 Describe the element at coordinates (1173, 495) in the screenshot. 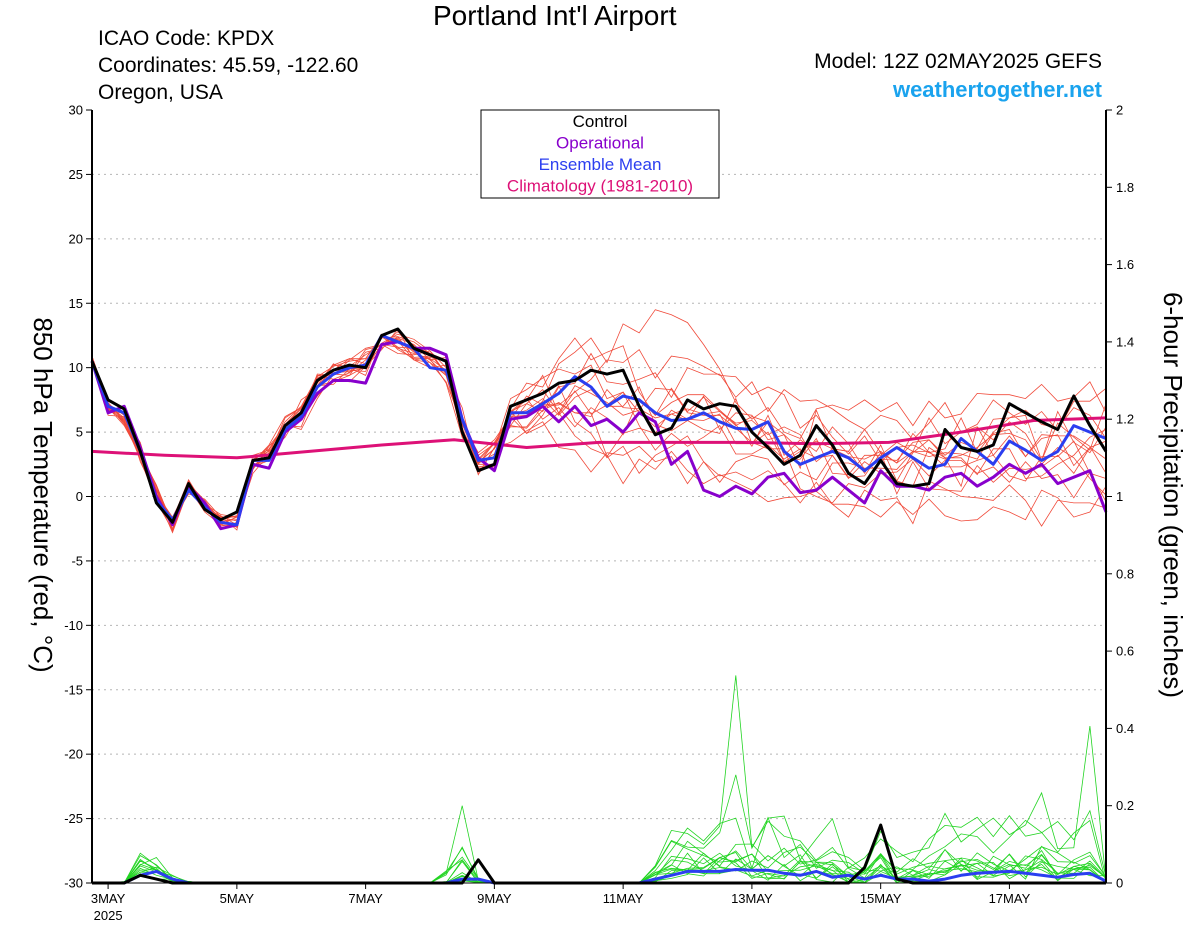

I see `right-axis-title: 6-hour Precipitation (green, inches)` at that location.